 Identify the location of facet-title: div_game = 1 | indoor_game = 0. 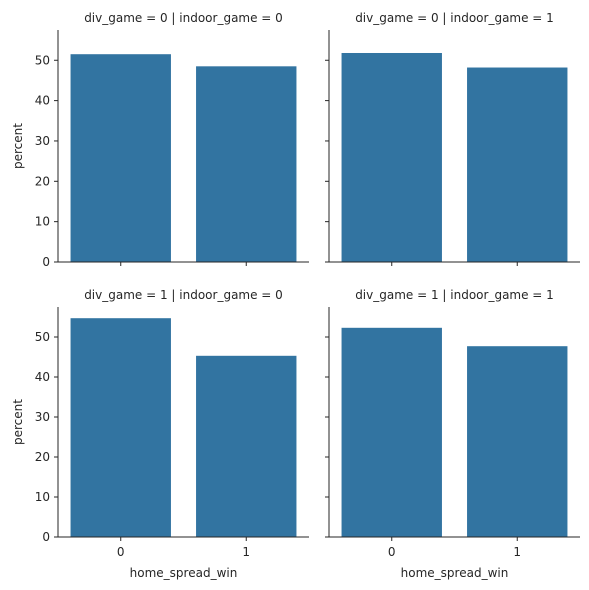
(183, 295).